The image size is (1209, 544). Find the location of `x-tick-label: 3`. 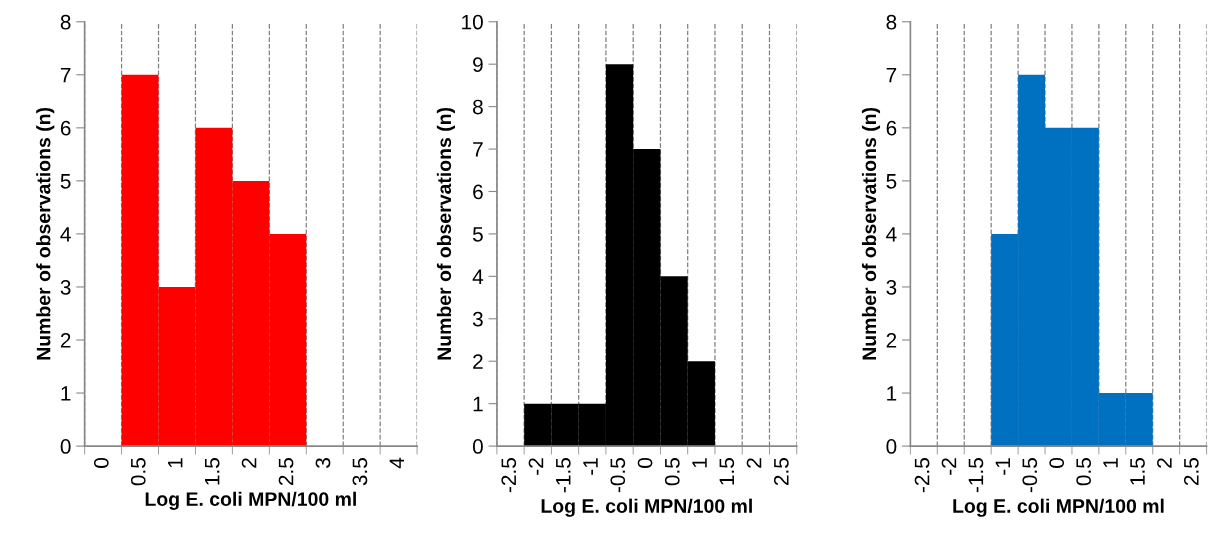

x-tick-label: 3 is located at coordinates (323, 463).